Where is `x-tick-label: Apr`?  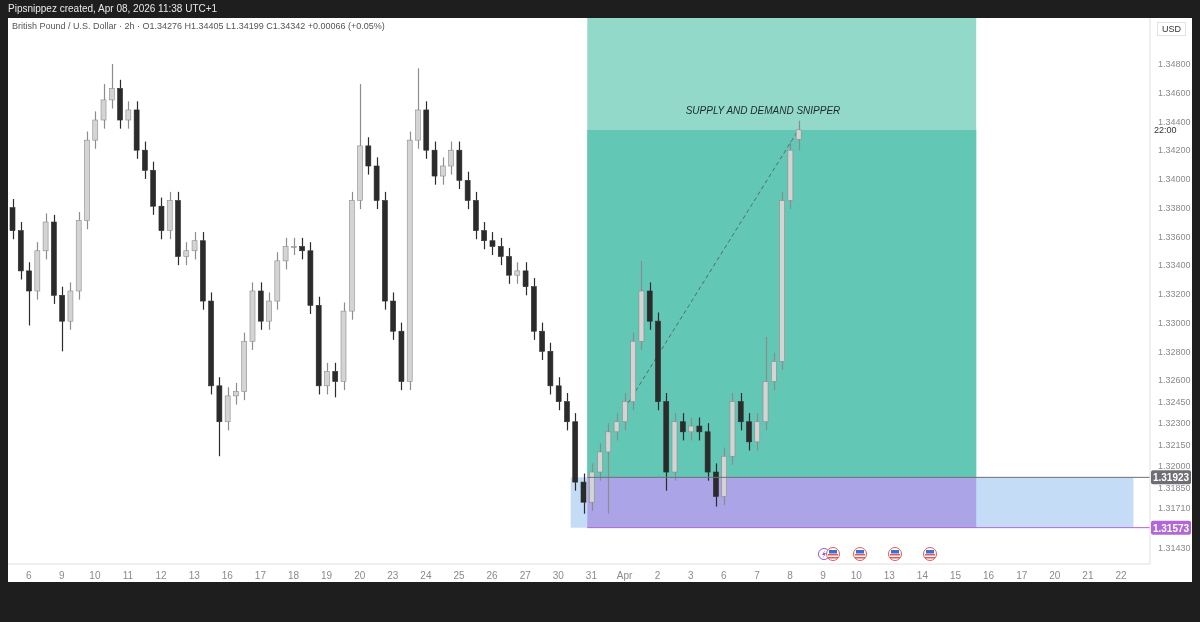 x-tick-label: Apr is located at coordinates (624, 576).